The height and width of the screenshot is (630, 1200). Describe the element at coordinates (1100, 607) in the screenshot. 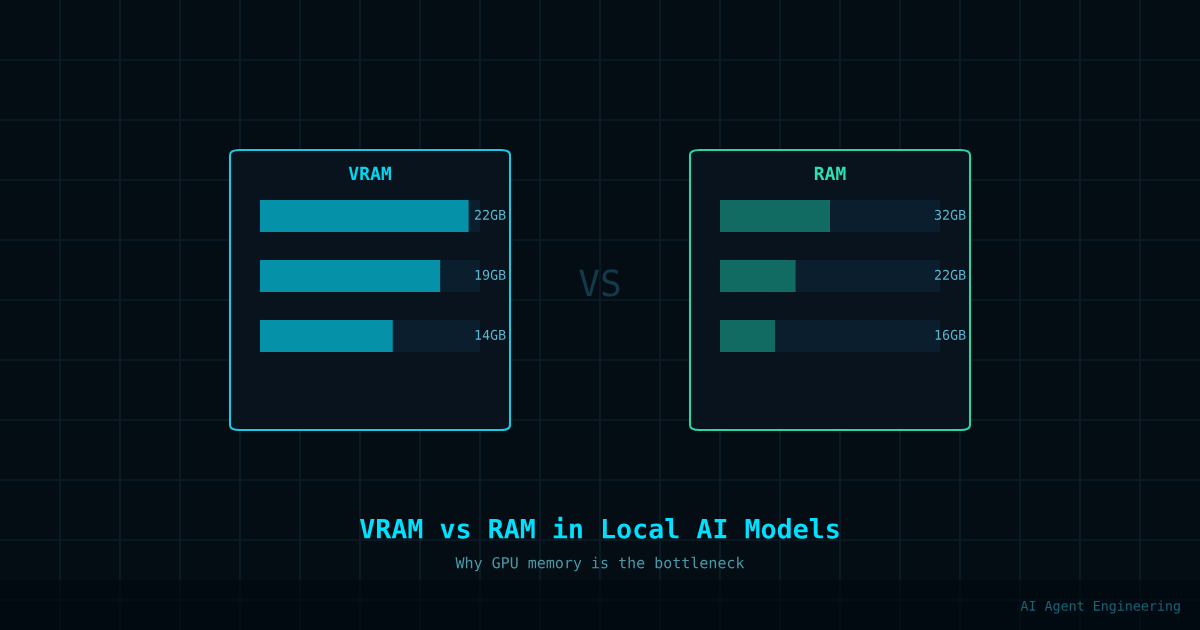

I see `text: AI Agent Engineering` at that location.